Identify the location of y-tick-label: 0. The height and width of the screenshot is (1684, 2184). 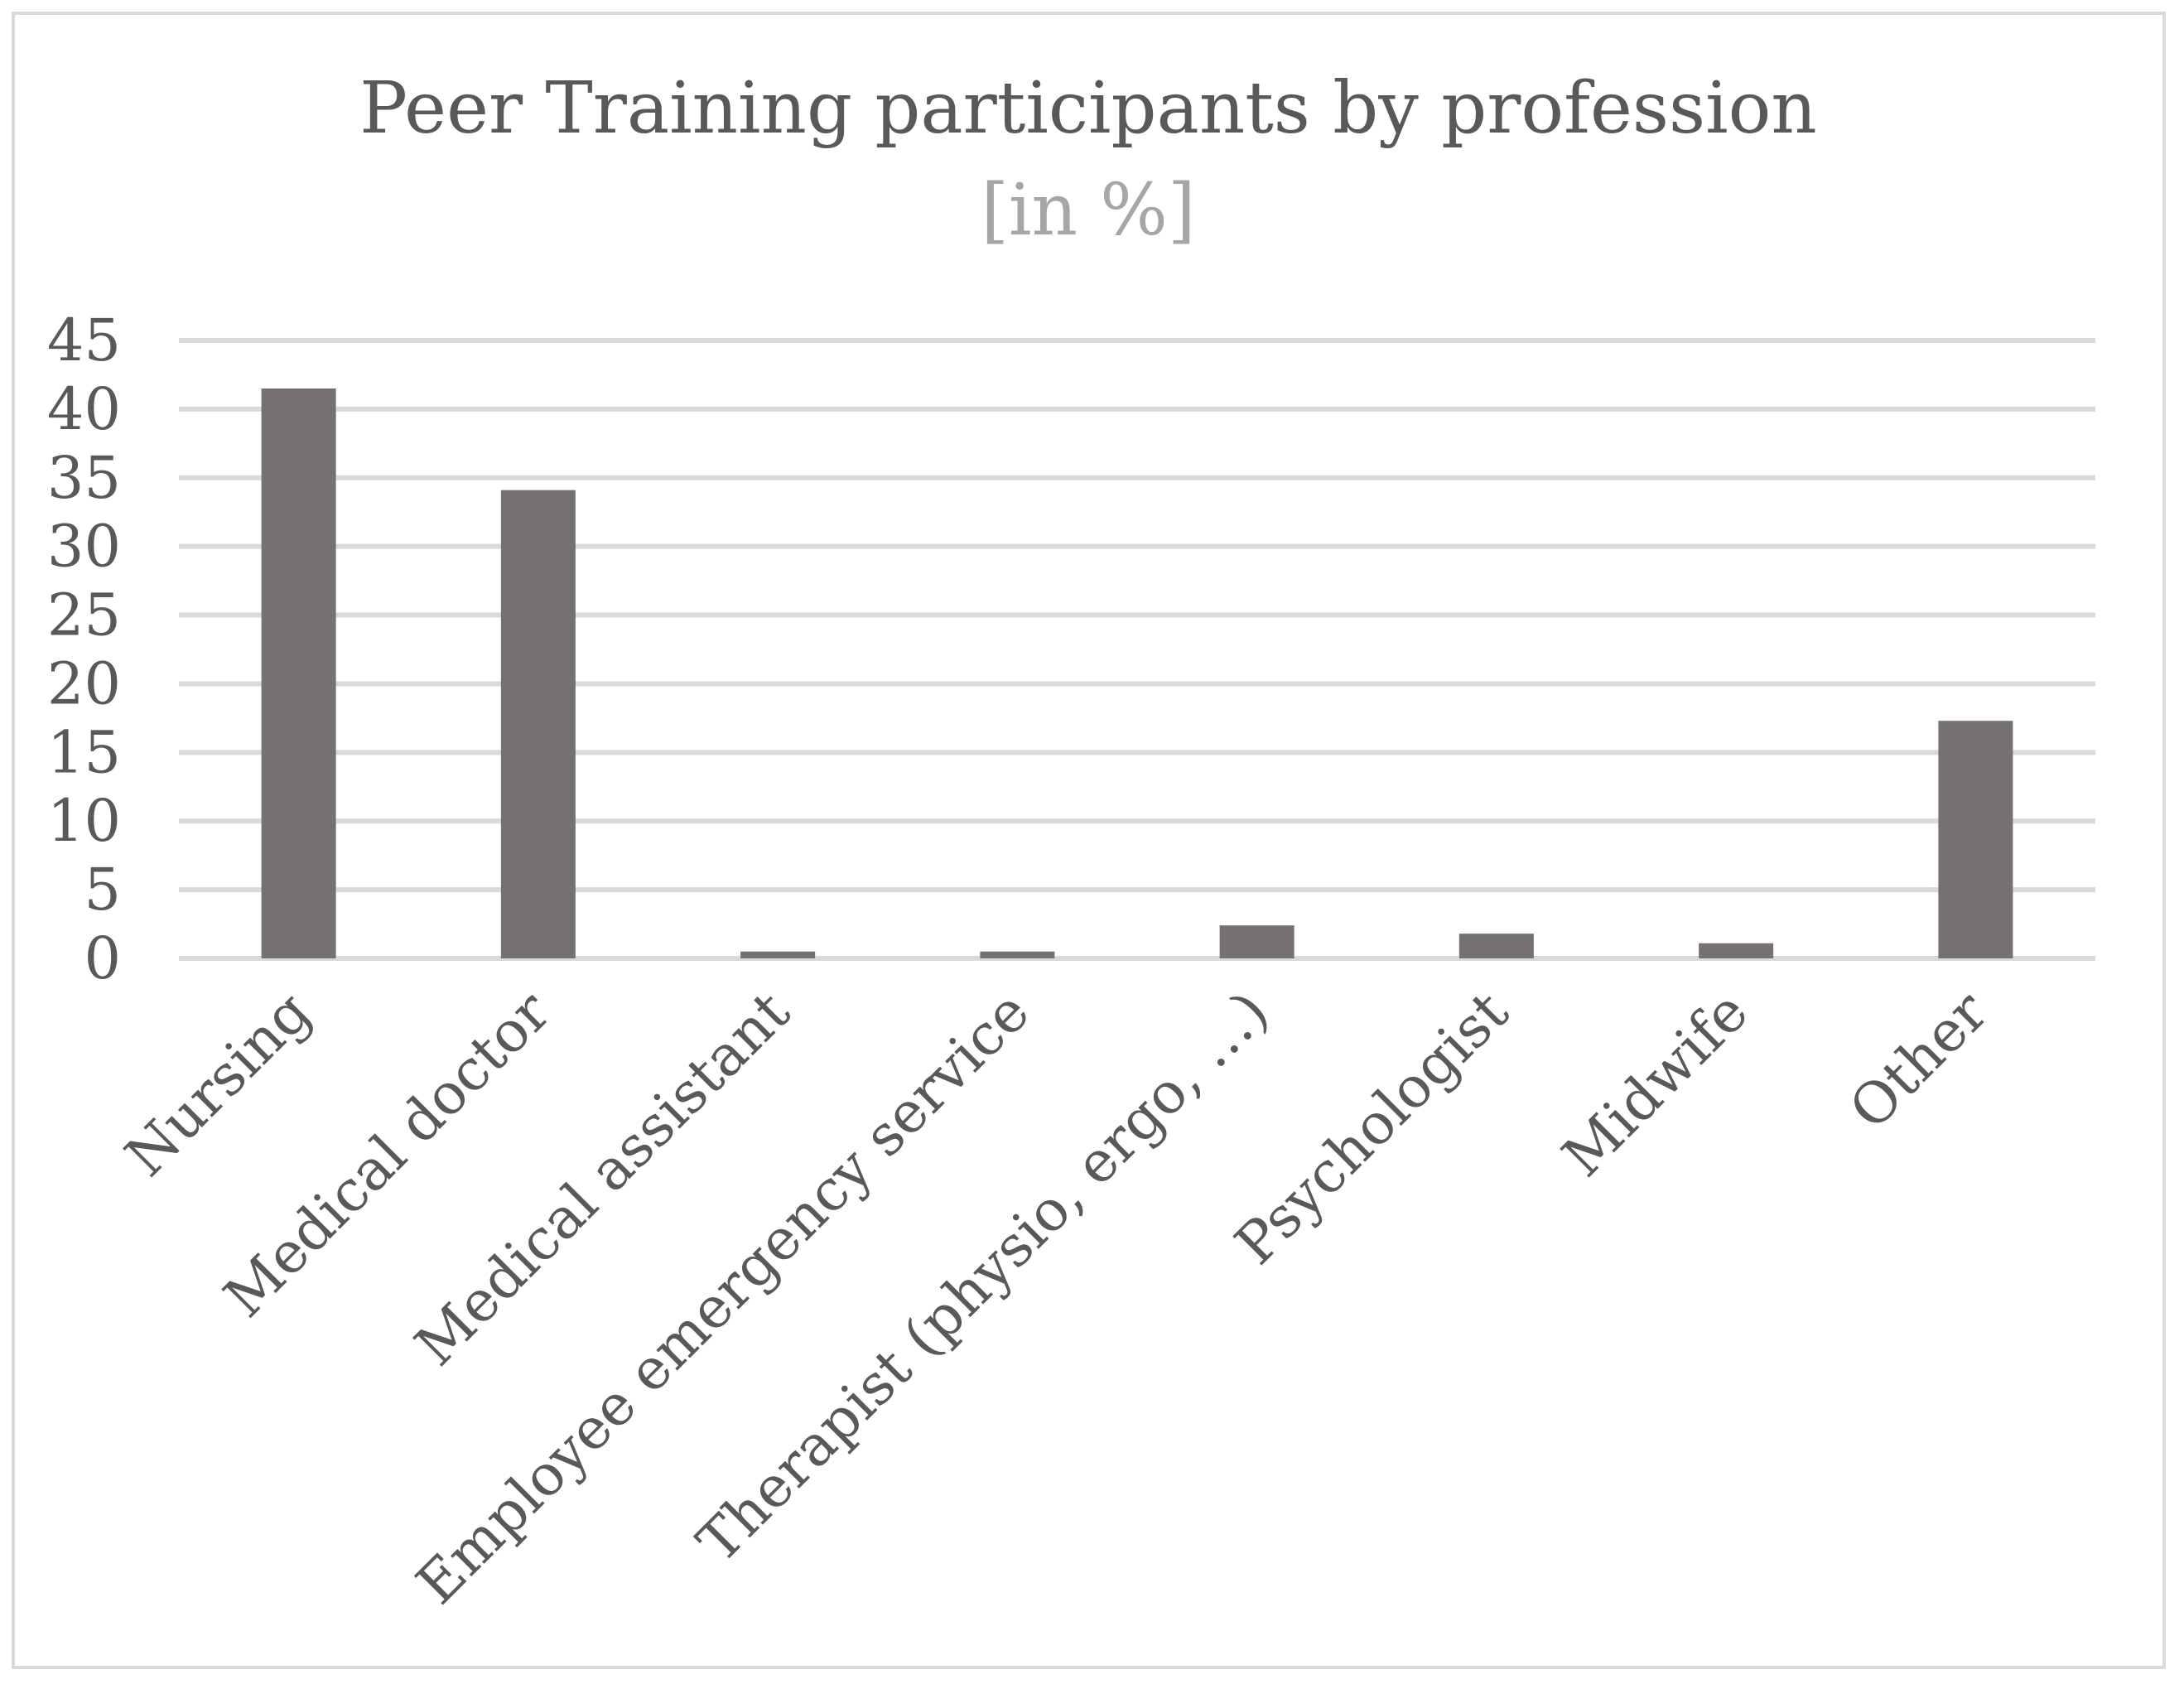
(102, 958).